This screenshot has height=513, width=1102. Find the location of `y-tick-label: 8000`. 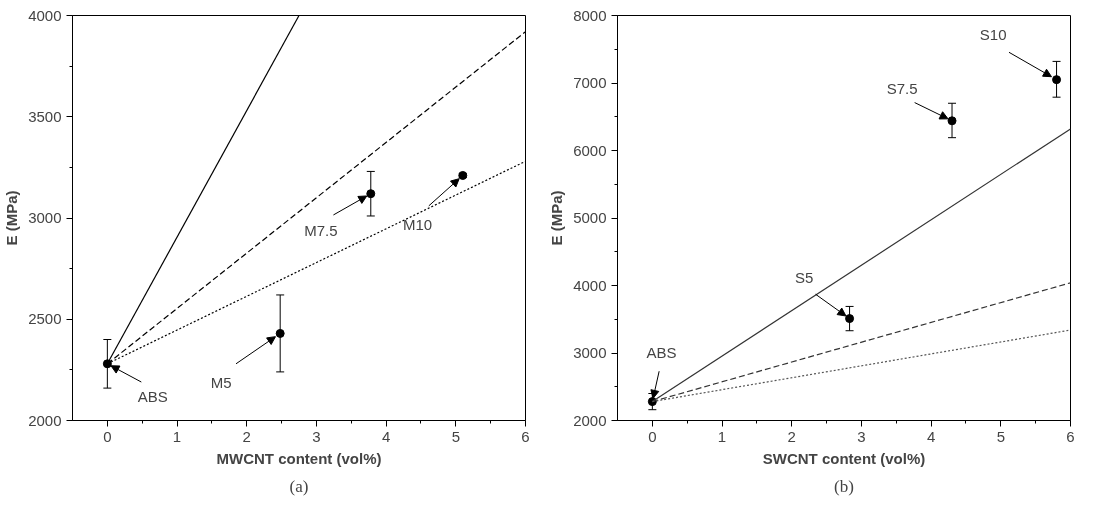

y-tick-label: 8000 is located at coordinates (590, 15).